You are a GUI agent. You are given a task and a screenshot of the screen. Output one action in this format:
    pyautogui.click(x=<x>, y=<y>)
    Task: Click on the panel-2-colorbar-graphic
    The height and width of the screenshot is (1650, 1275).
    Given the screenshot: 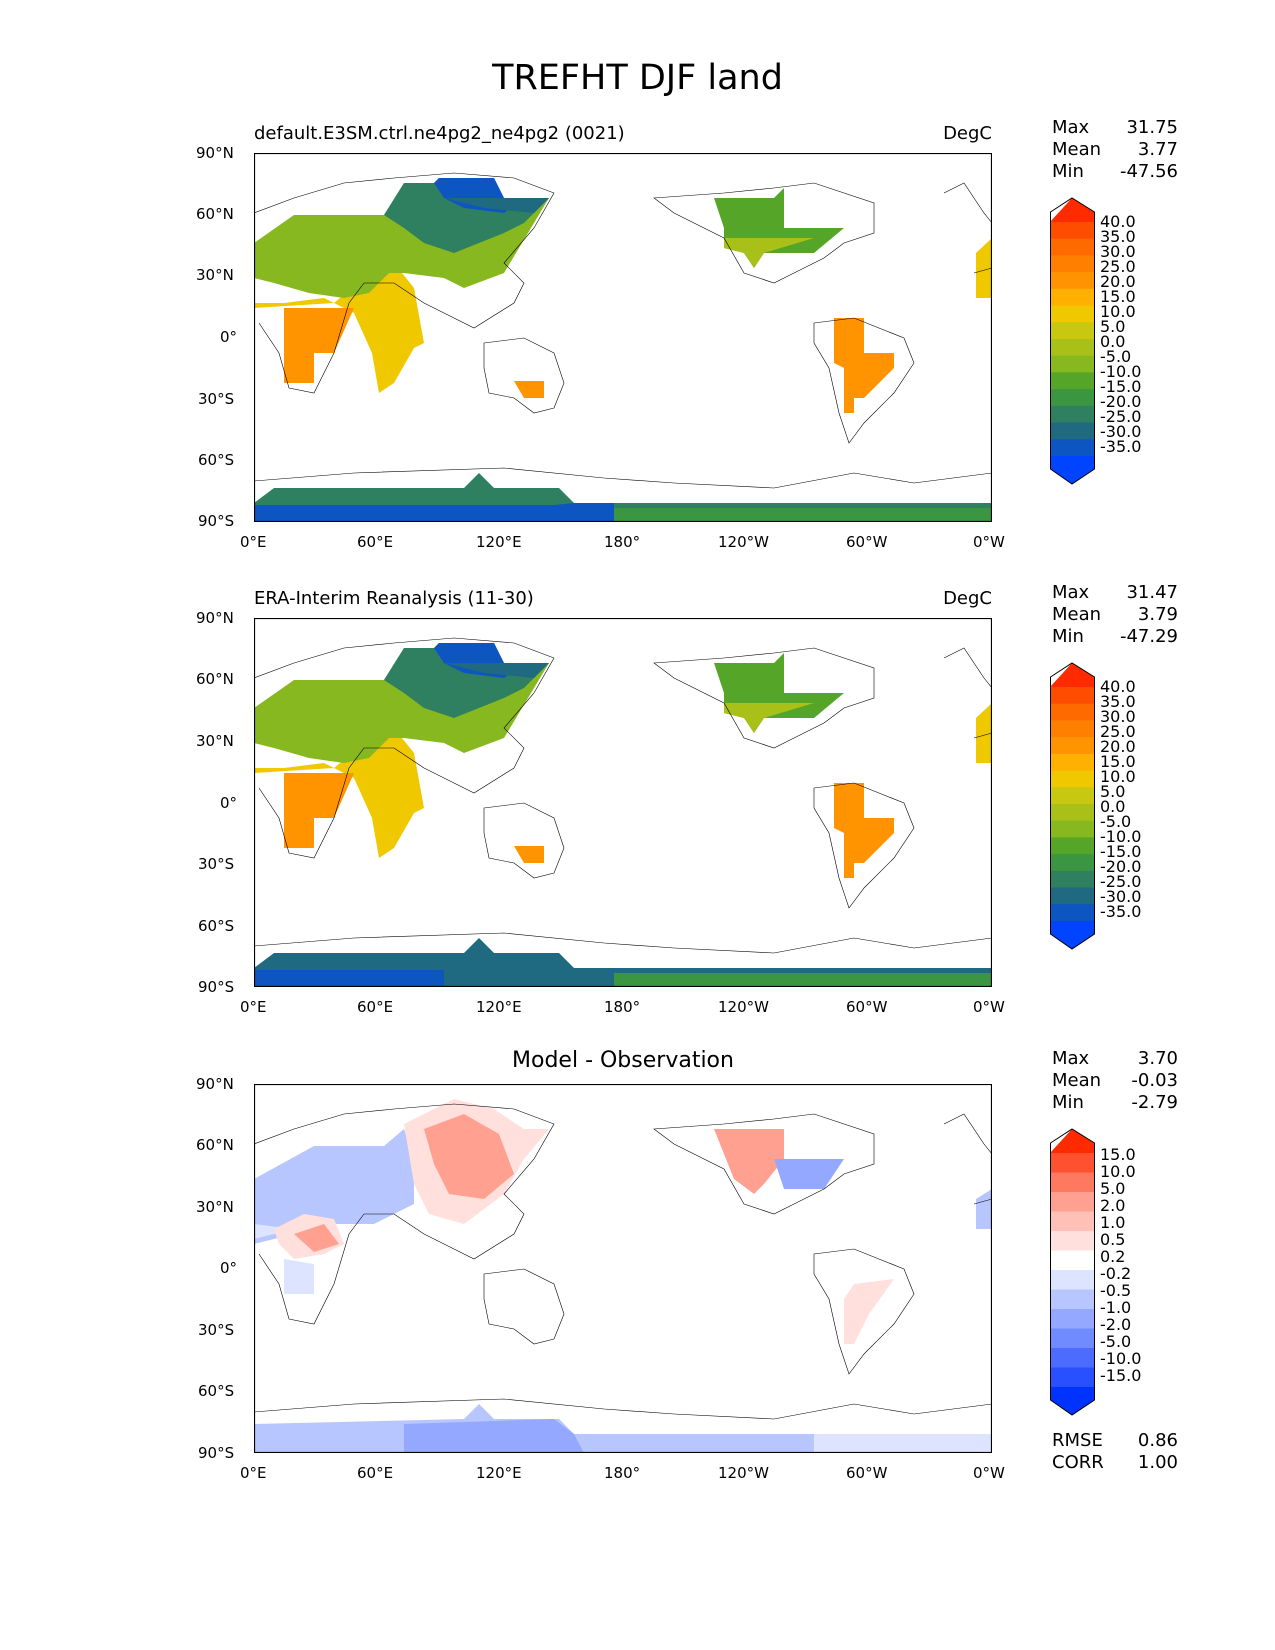 What is the action you would take?
    pyautogui.click(x=1072, y=806)
    